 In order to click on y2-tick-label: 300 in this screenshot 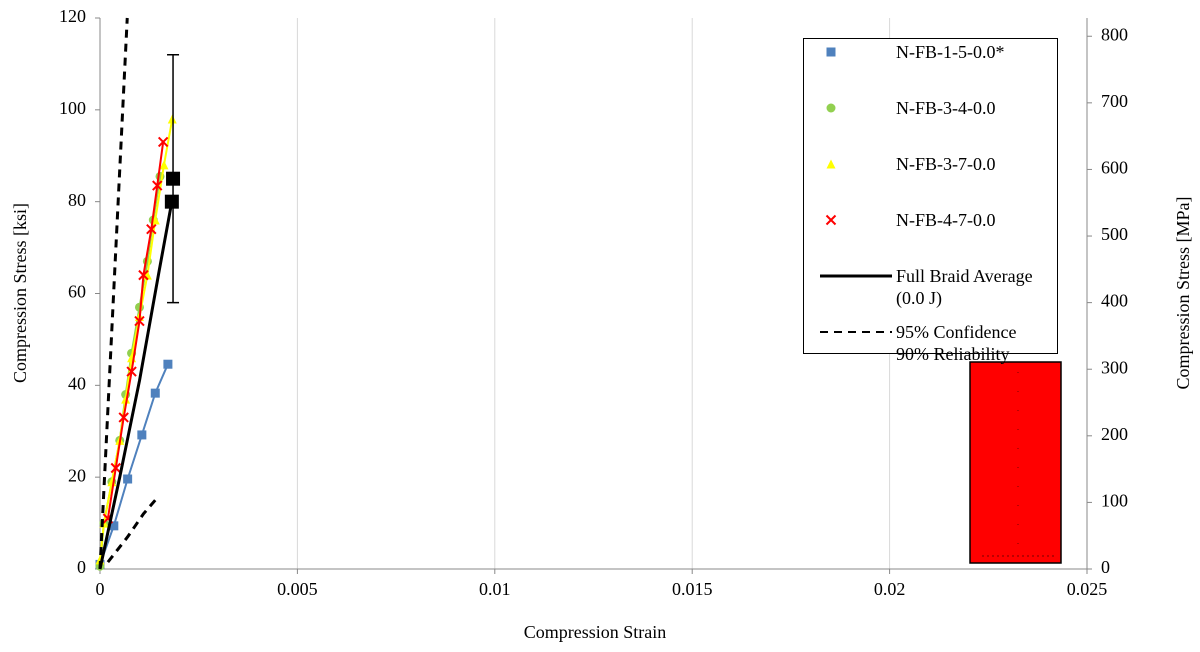, I will do `click(1114, 367)`.